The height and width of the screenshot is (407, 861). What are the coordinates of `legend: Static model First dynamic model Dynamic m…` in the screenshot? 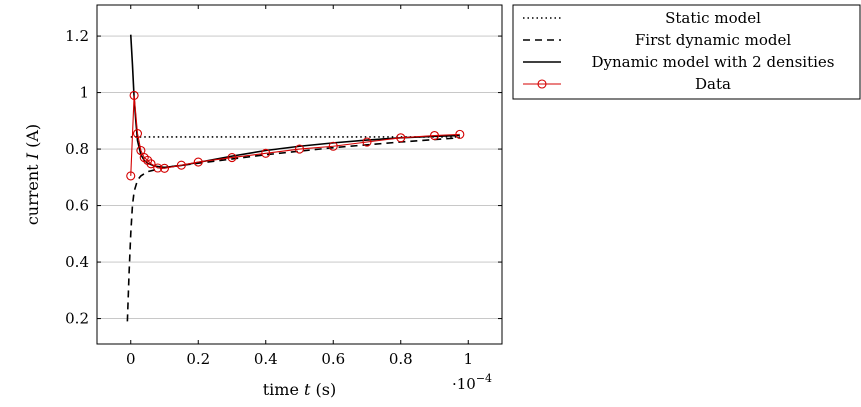 It's located at (686, 52).